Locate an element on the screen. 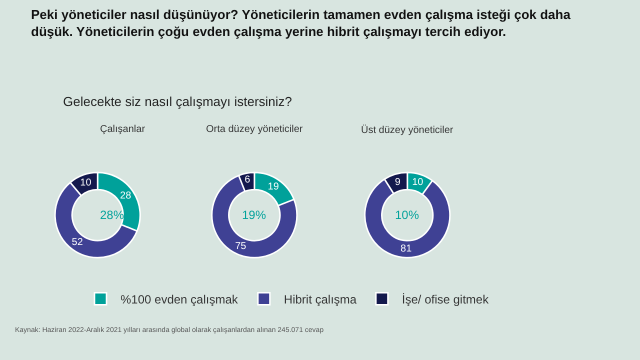  text: 10% is located at coordinates (407, 215).